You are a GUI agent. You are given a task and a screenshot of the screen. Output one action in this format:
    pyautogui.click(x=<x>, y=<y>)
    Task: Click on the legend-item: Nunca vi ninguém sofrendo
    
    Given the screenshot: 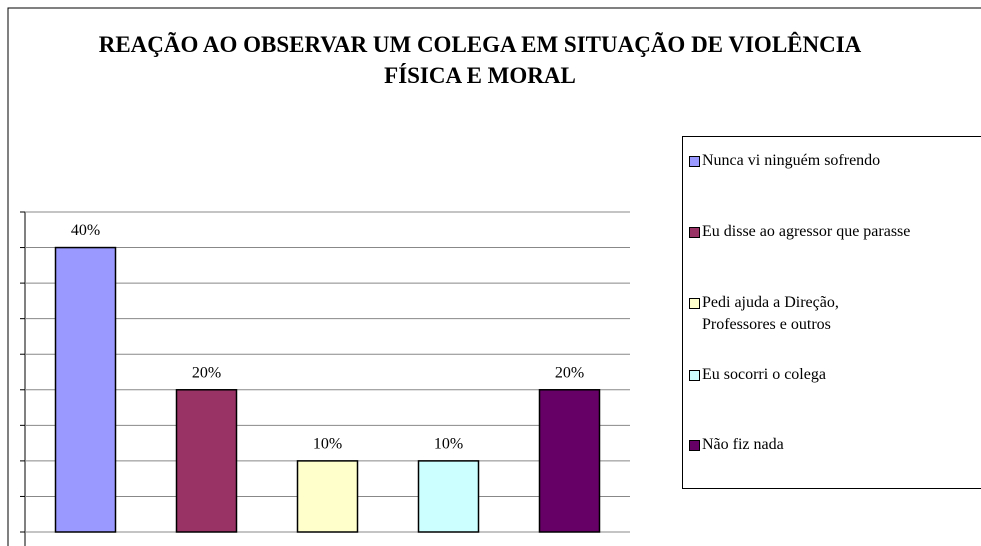 What is the action you would take?
    pyautogui.click(x=784, y=161)
    